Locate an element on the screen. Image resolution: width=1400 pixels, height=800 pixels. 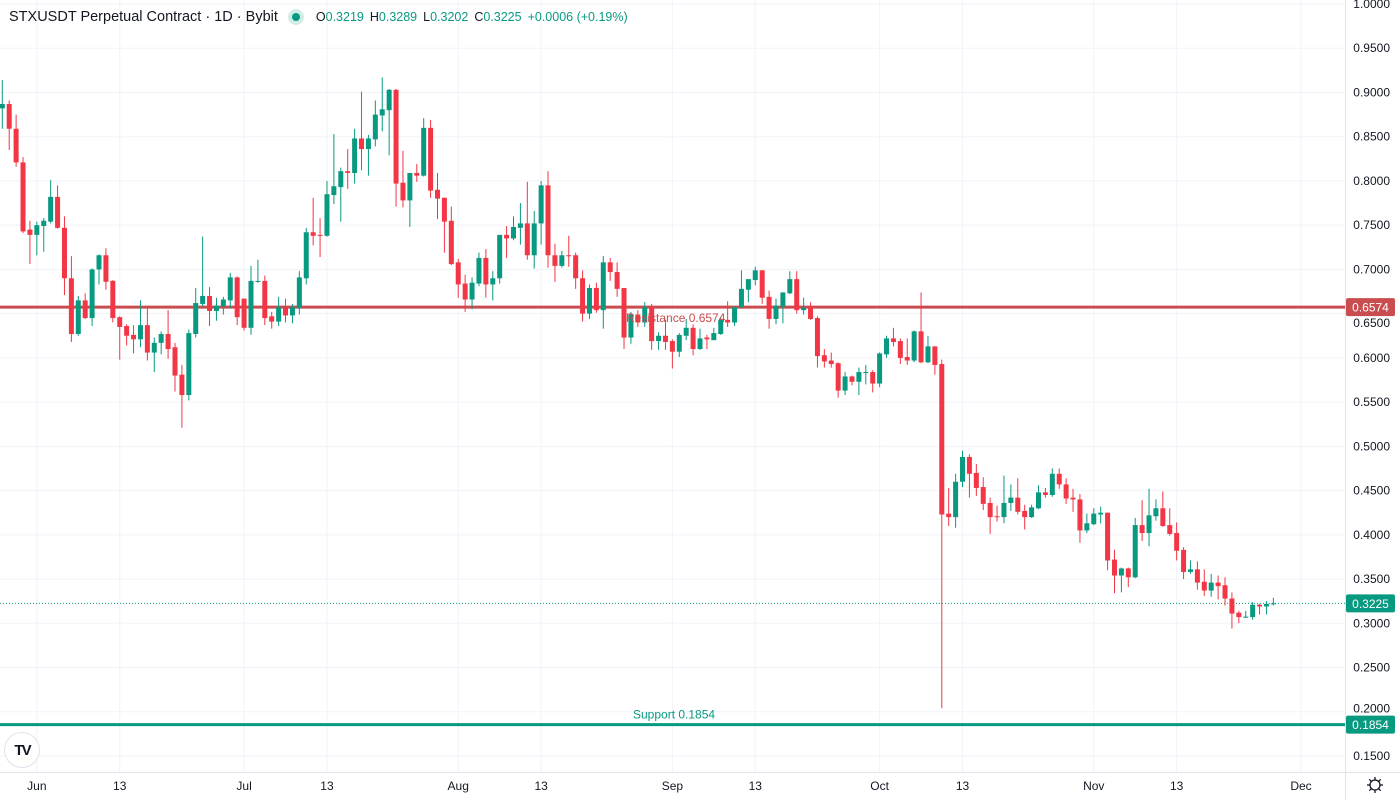
price-axis-bg is located at coordinates (1372, 400).